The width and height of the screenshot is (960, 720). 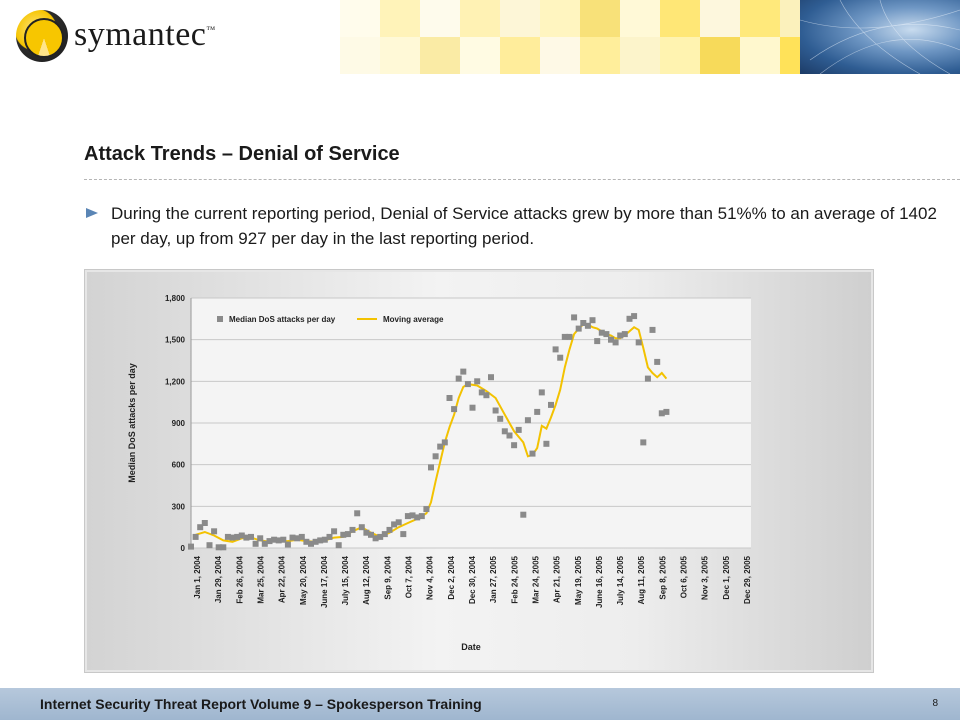 I want to click on title-divider, so click(x=522, y=179).